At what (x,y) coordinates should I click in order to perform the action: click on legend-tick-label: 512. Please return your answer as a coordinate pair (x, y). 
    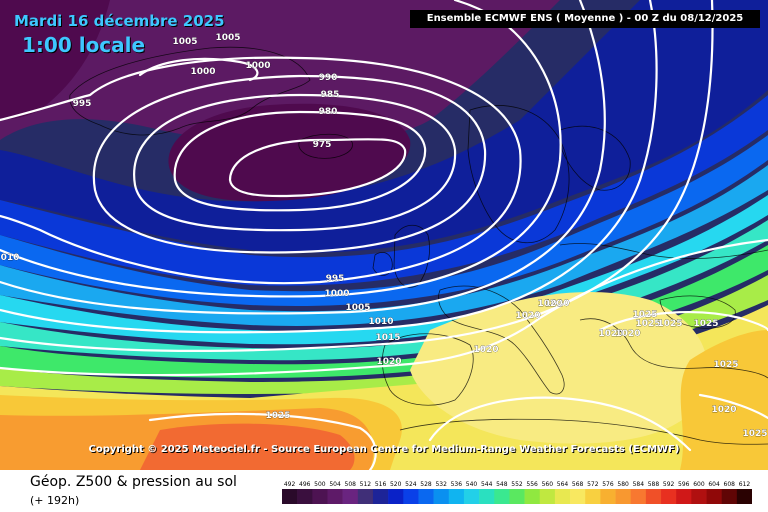
    Looking at the image, I should click on (366, 484).